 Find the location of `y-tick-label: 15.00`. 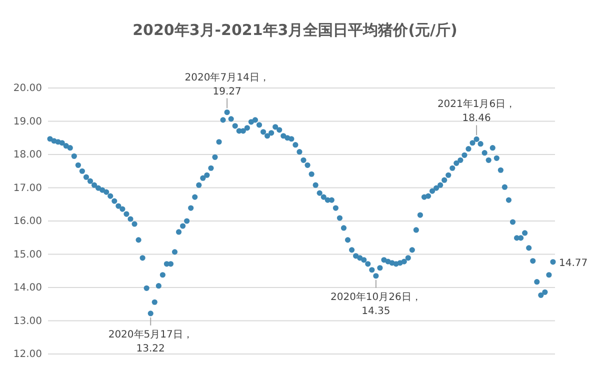

y-tick-label: 15.00 is located at coordinates (27, 254).